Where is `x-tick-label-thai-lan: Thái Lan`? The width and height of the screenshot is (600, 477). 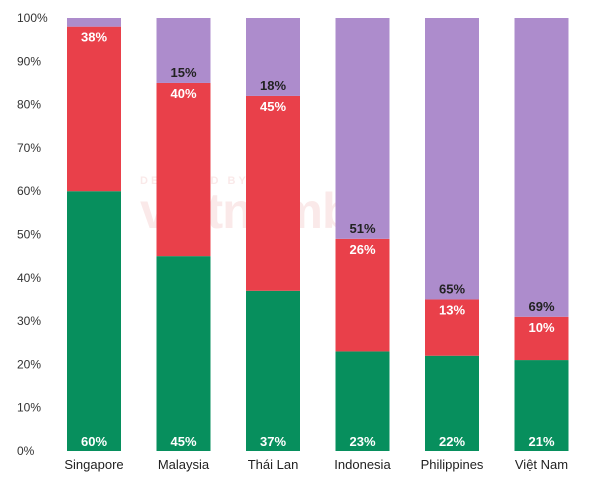
x-tick-label-thai-lan: Thái Lan is located at coordinates (273, 464).